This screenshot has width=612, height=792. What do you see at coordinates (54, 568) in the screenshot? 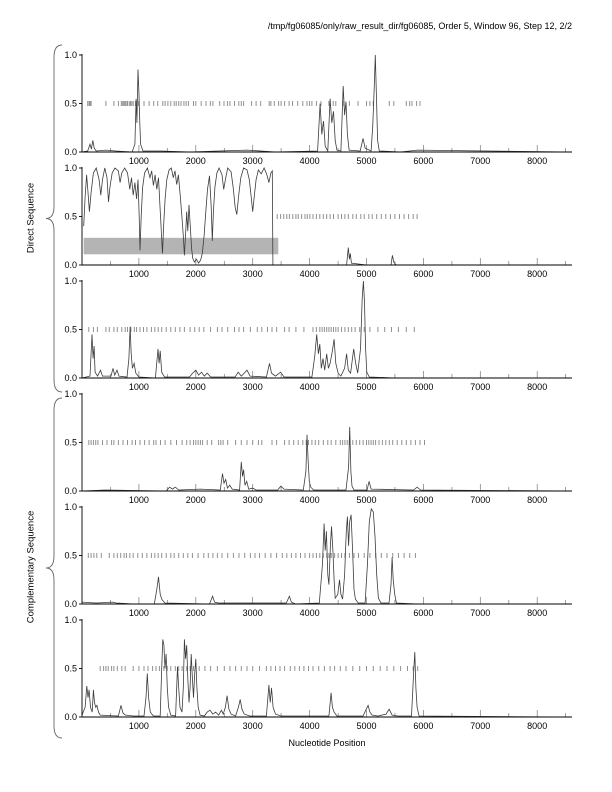
I see `complementary-sequence-brace` at bounding box center [54, 568].